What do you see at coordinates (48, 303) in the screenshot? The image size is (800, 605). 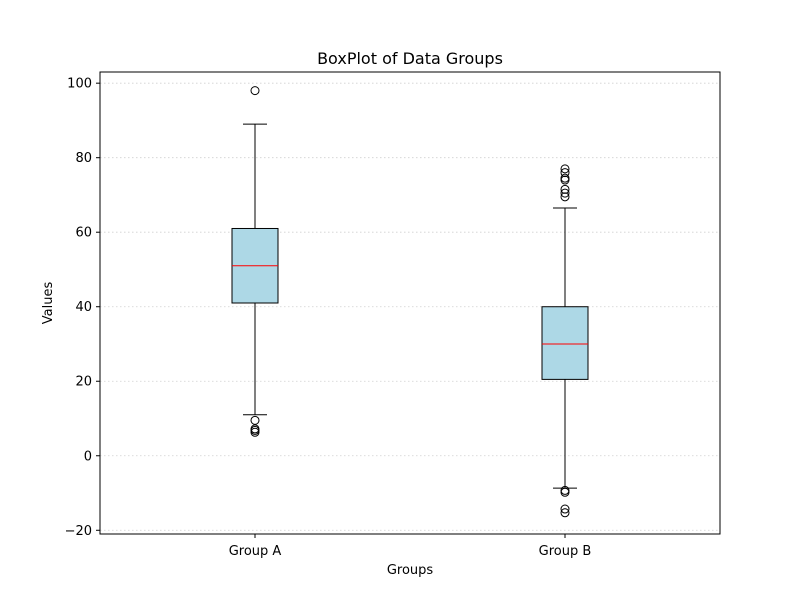 I see `y-axis-label: Values` at bounding box center [48, 303].